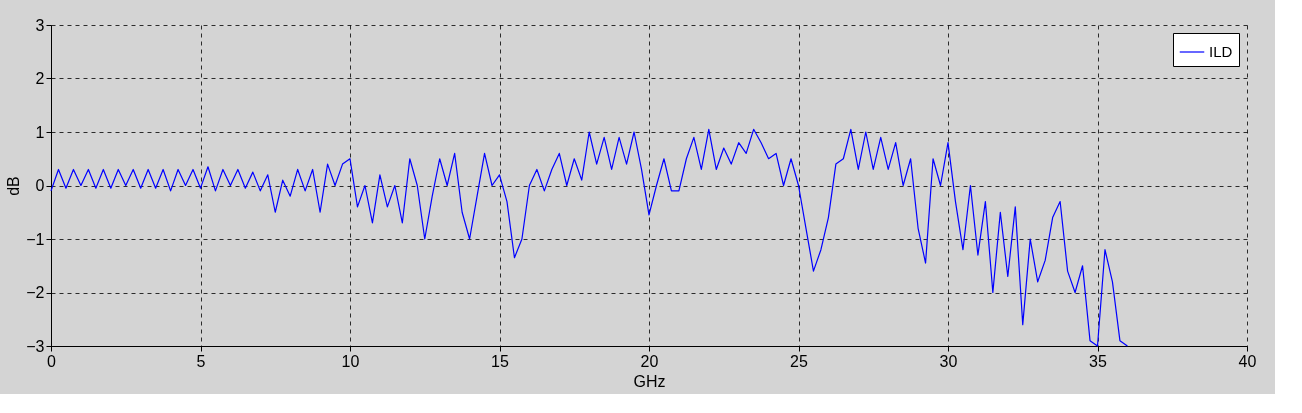 The height and width of the screenshot is (413, 1302). Describe the element at coordinates (14, 186) in the screenshot. I see `y-axis-title: dB` at that location.